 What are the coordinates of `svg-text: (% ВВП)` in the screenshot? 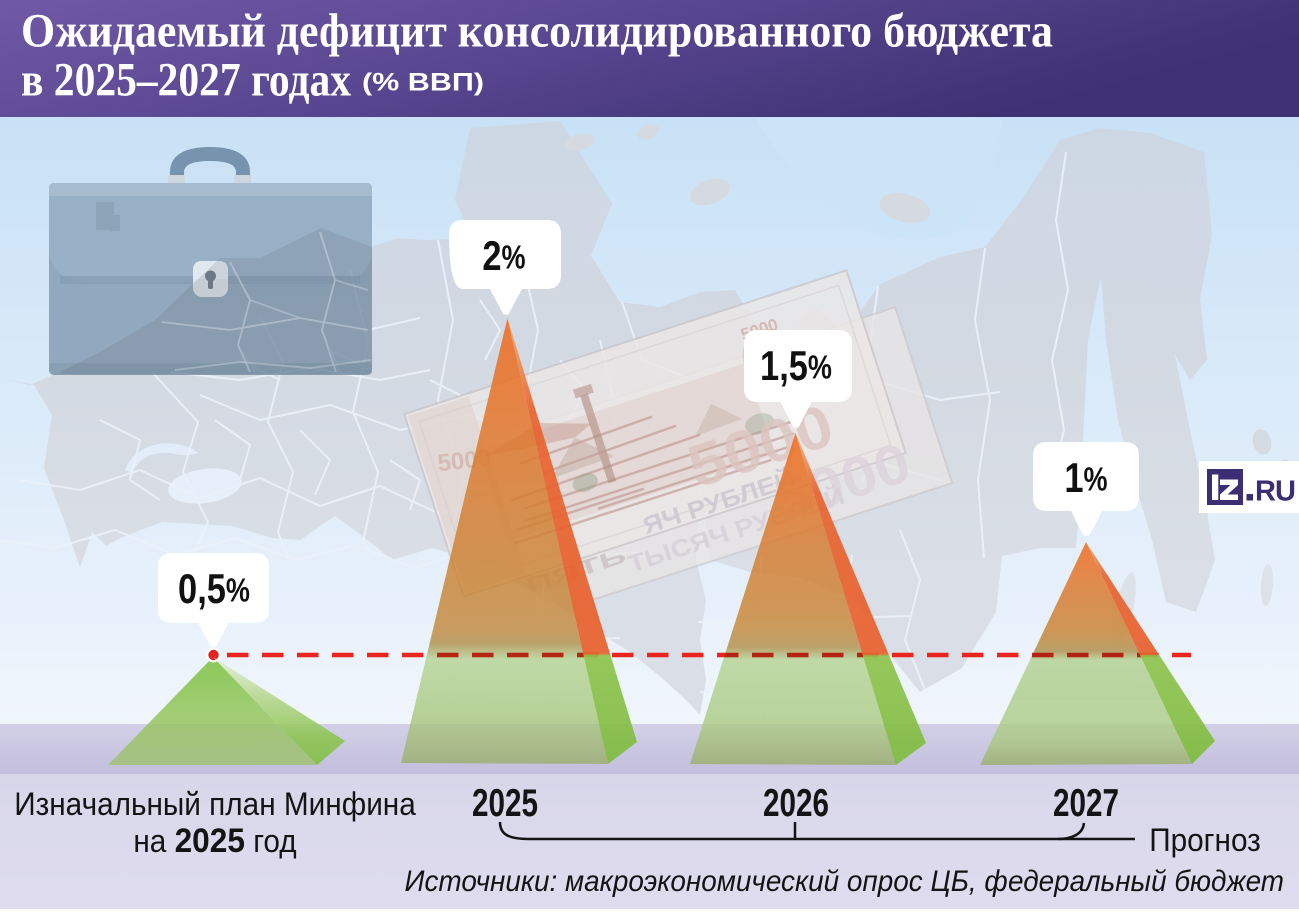 It's located at (423, 83).